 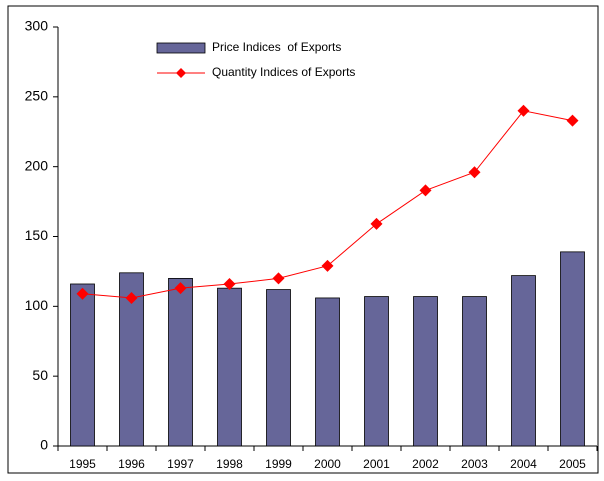 What do you see at coordinates (37, 96) in the screenshot?
I see `y-tick-label: 250` at bounding box center [37, 96].